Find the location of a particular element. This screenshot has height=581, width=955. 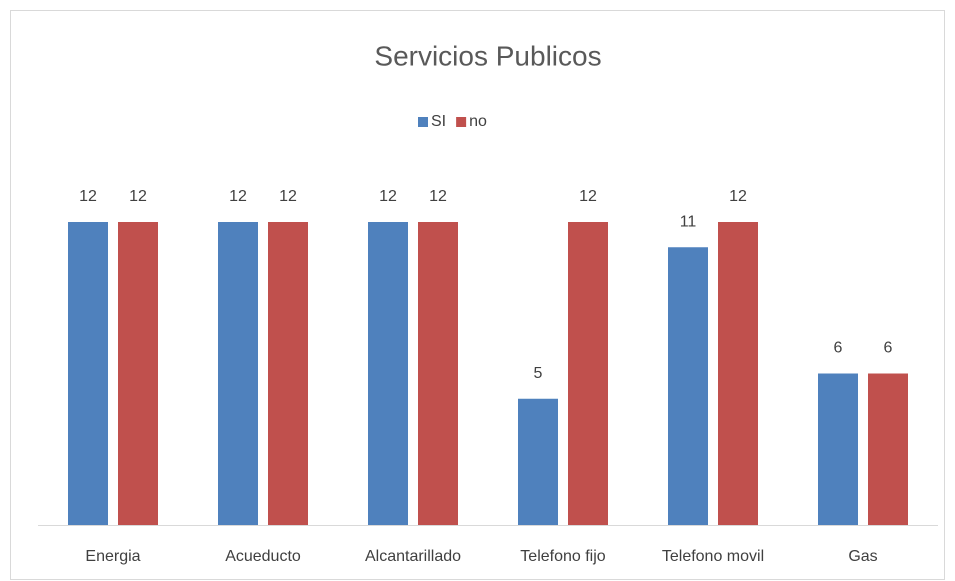

x-tick-label: Acueducto is located at coordinates (263, 556).